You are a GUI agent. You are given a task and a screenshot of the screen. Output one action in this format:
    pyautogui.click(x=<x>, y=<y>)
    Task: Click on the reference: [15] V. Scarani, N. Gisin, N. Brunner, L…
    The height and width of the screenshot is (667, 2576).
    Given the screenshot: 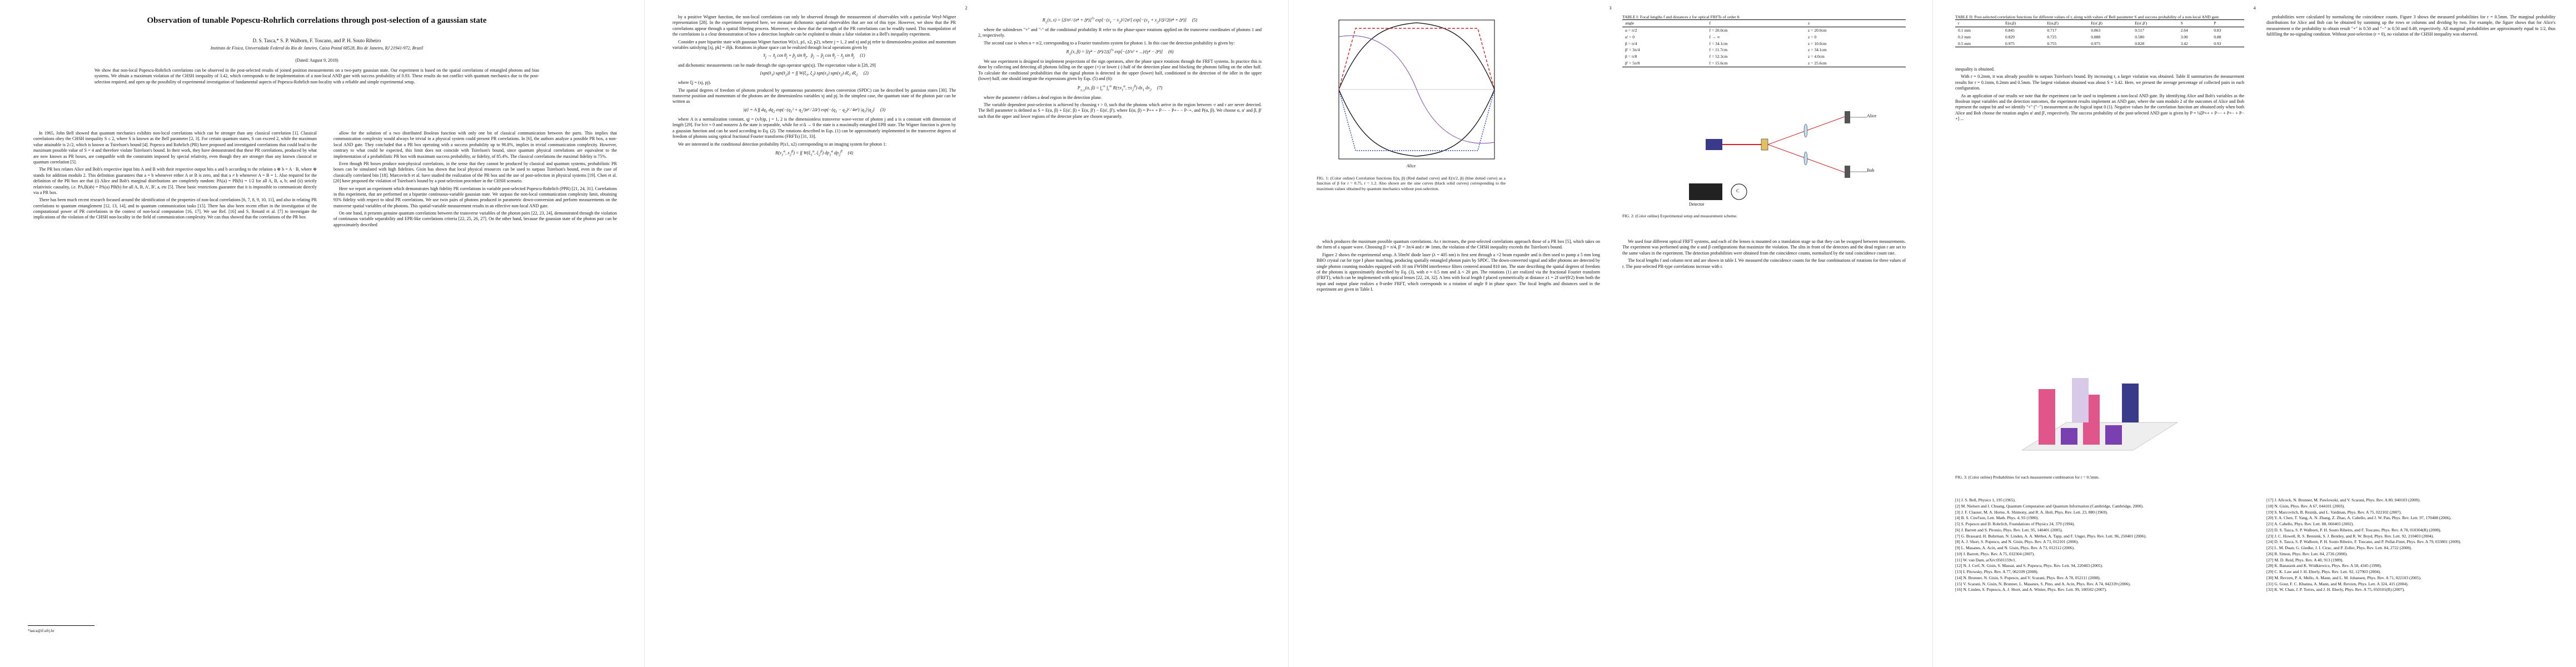 What is the action you would take?
    pyautogui.click(x=2043, y=583)
    